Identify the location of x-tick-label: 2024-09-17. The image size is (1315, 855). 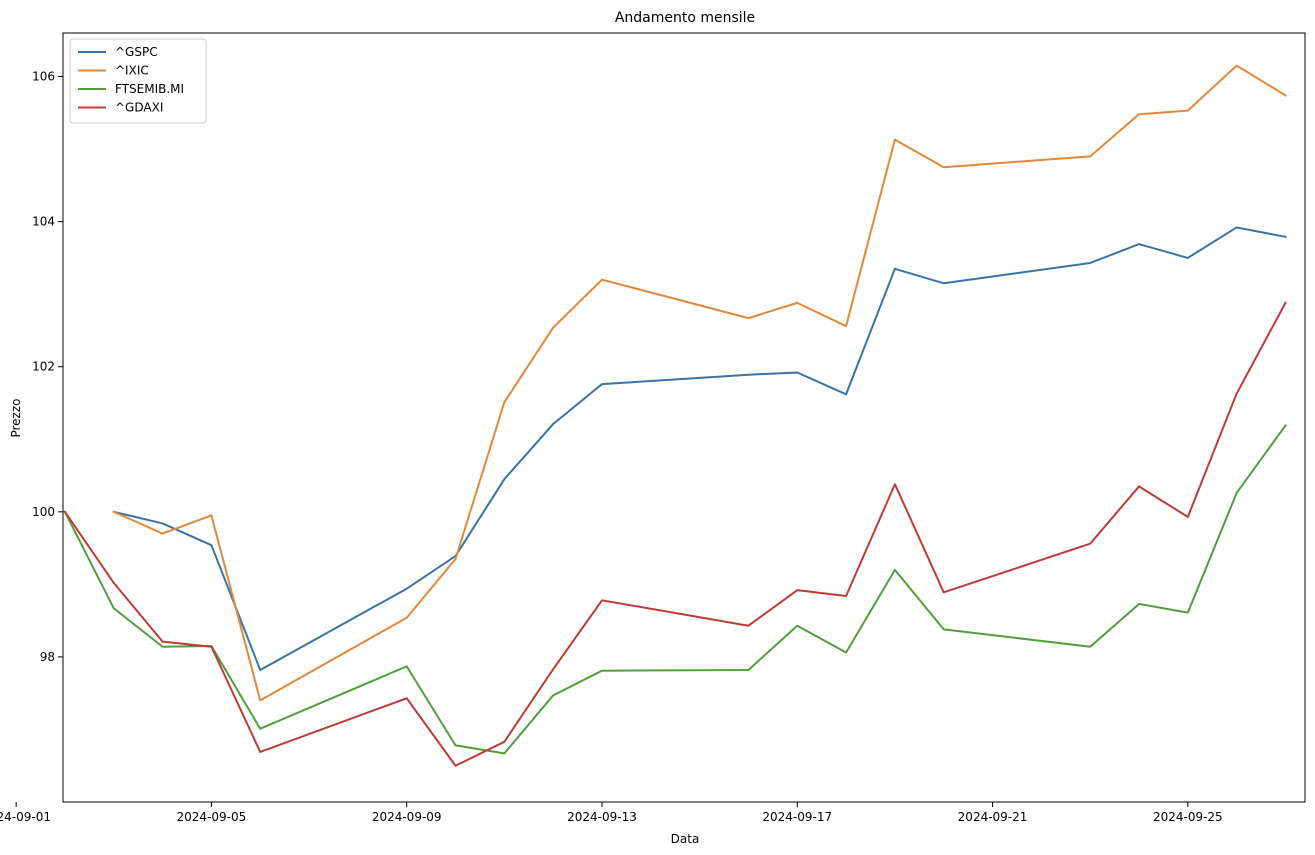
(797, 817).